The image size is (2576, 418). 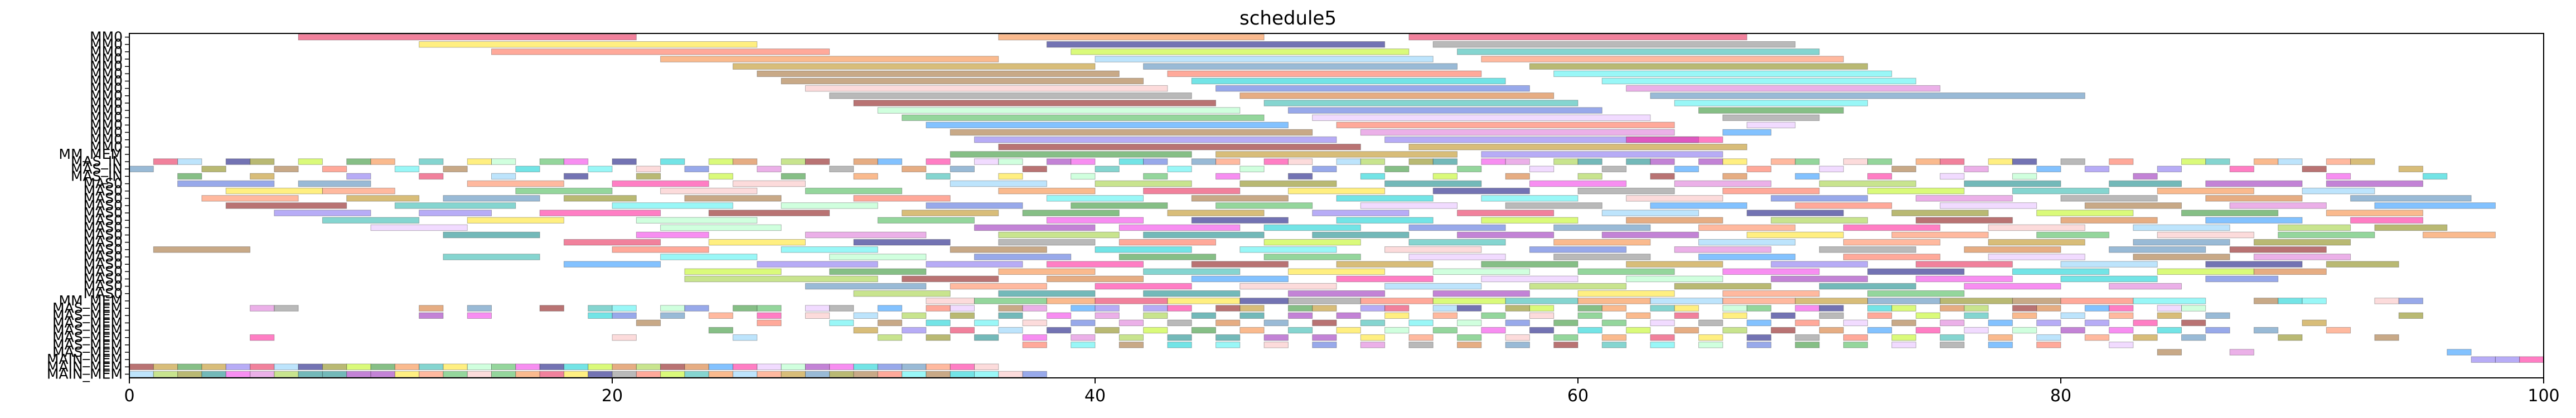 What do you see at coordinates (97, 161) in the screenshot?
I see `y-tick-label: MAS_IN` at bounding box center [97, 161].